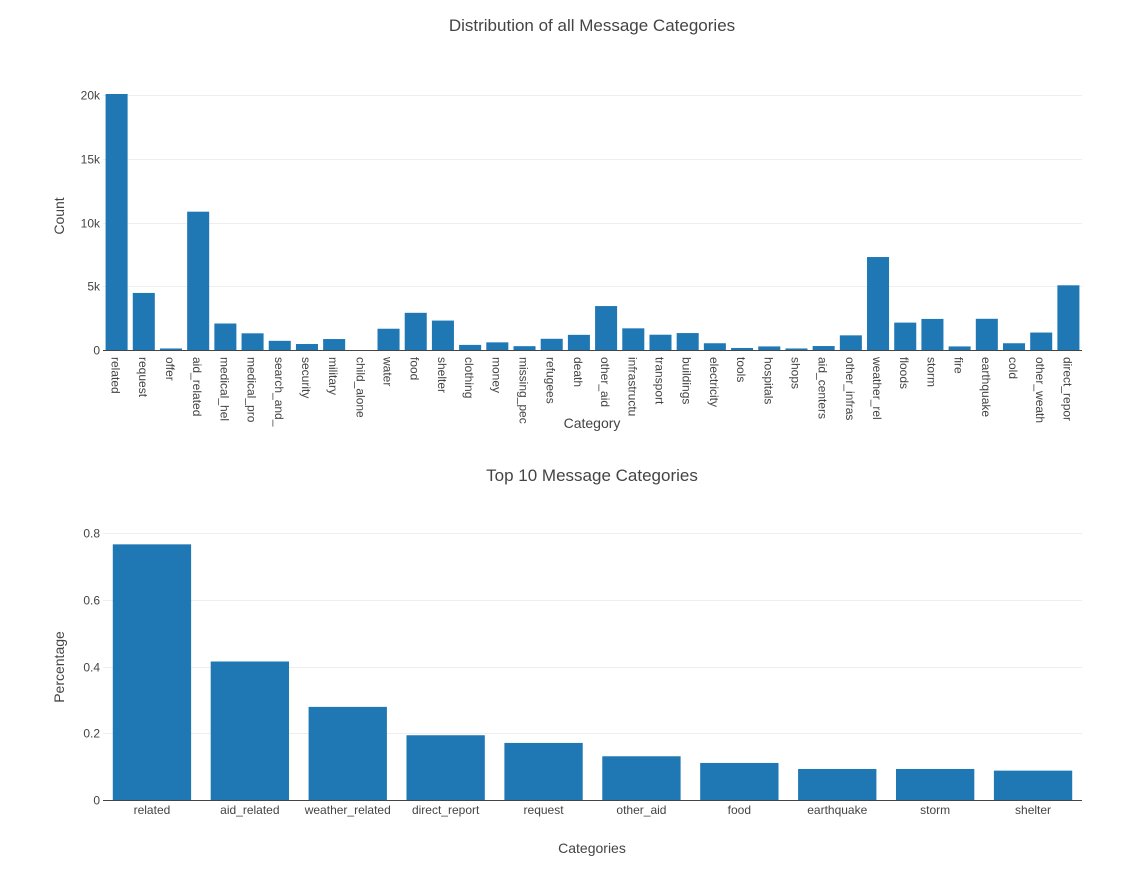 This screenshot has width=1146, height=873. I want to click on bar-refugees, so click(551, 344).